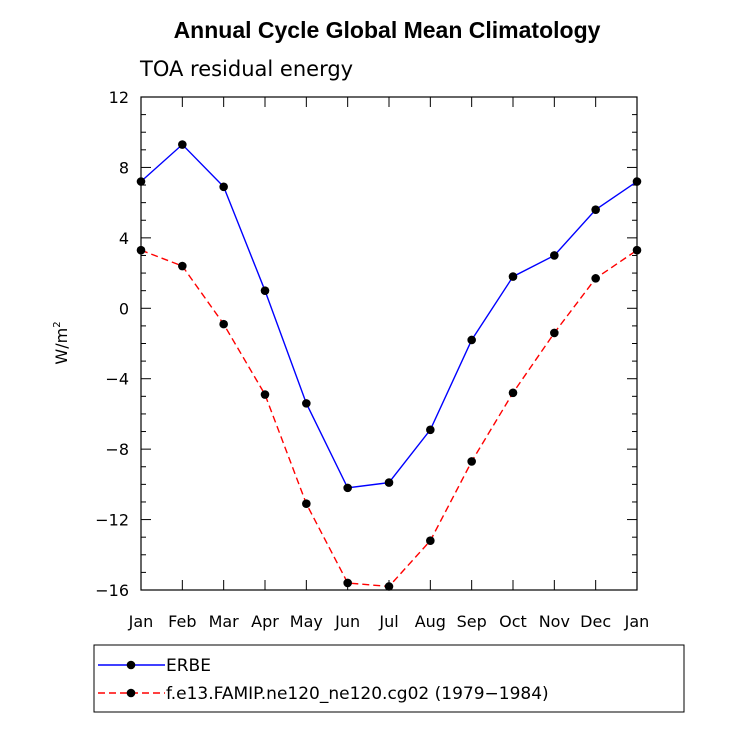  Describe the element at coordinates (61, 346) in the screenshot. I see `y-axis-label-text: W/m` at that location.